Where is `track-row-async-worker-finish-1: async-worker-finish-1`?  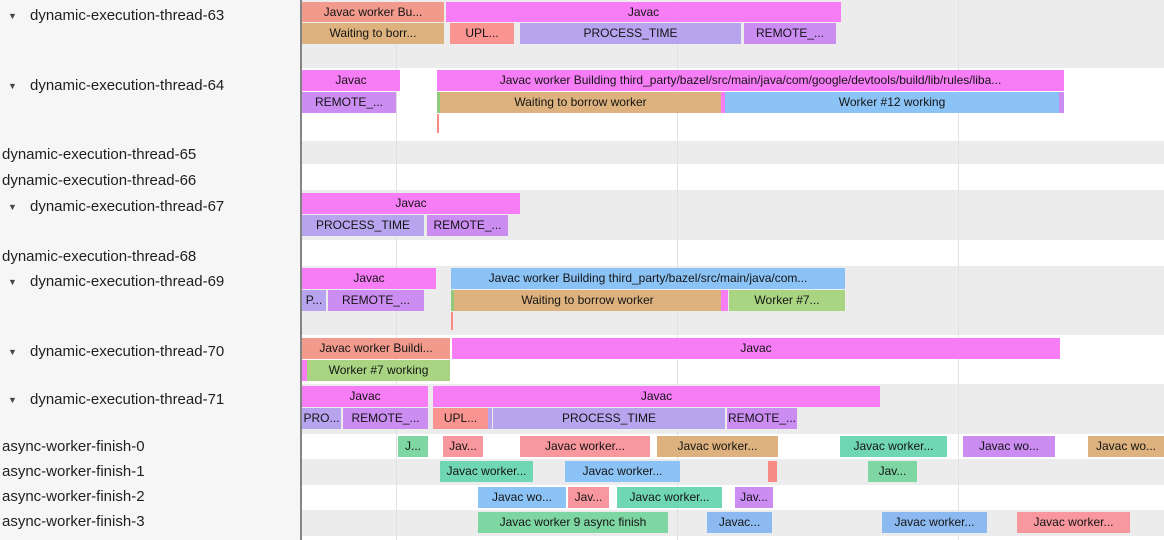
track-row-async-worker-finish-1: async-worker-finish-1 is located at coordinates (149, 472).